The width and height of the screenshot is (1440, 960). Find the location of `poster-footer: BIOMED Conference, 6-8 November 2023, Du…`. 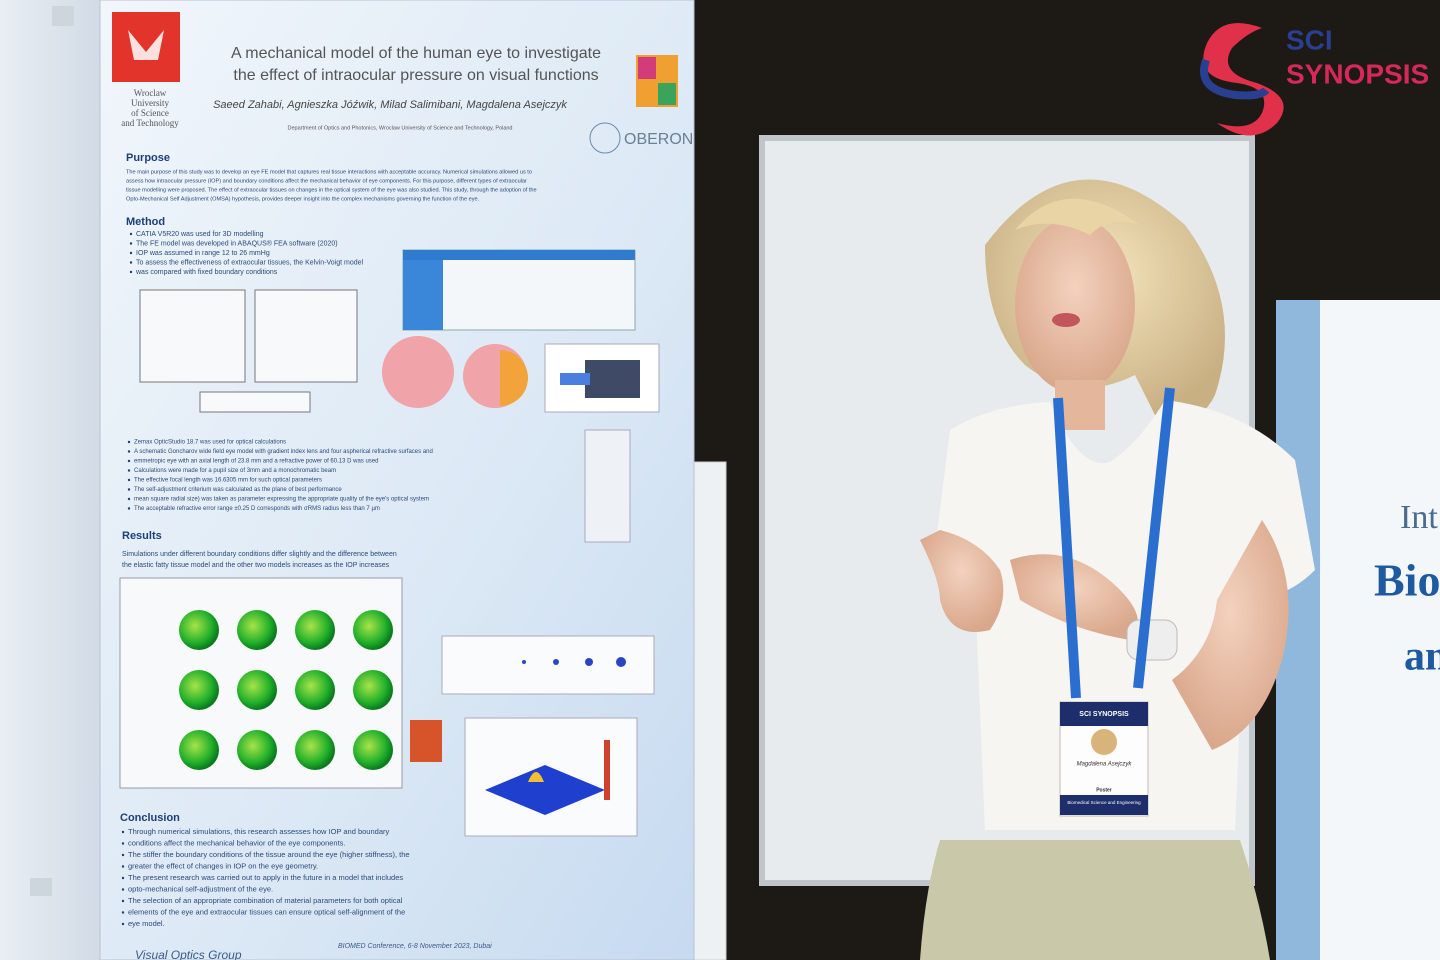

poster-footer: BIOMED Conference, 6-8 November 2023, Du… is located at coordinates (415, 946).